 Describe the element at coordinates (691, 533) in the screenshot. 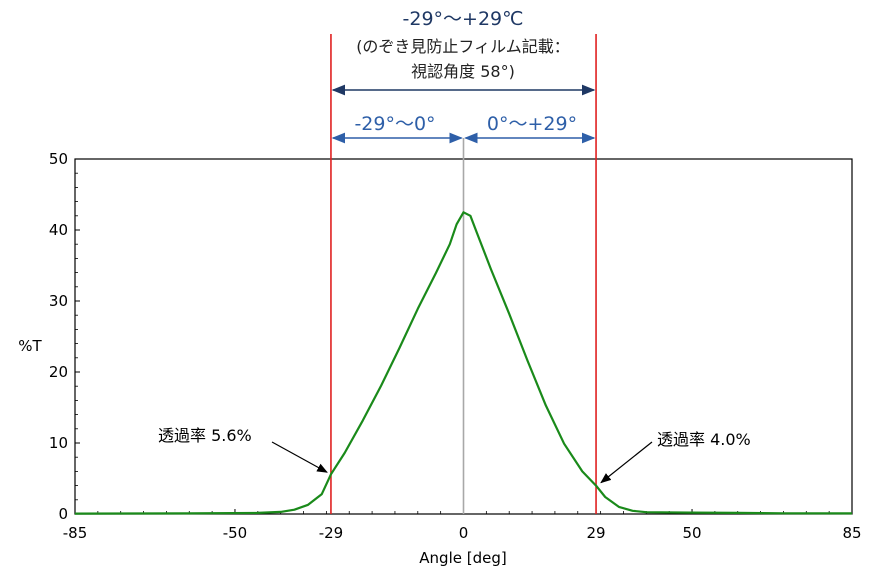

I see `x-tick-label: 50` at that location.